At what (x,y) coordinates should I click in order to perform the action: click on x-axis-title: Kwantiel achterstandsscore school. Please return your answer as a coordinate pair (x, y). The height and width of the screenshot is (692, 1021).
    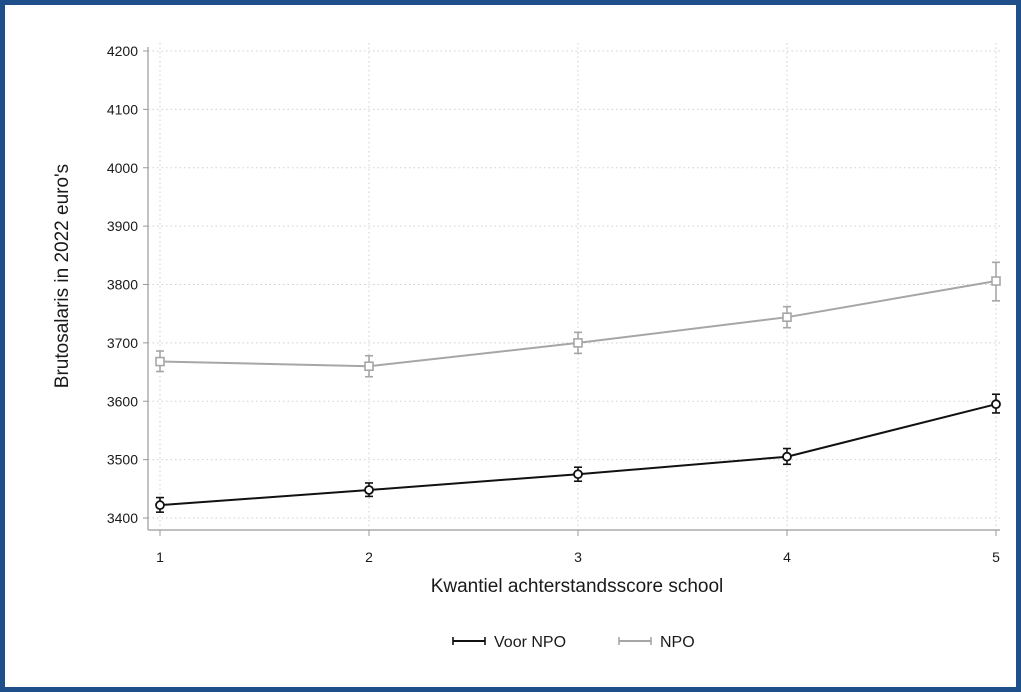
    Looking at the image, I should click on (577, 586).